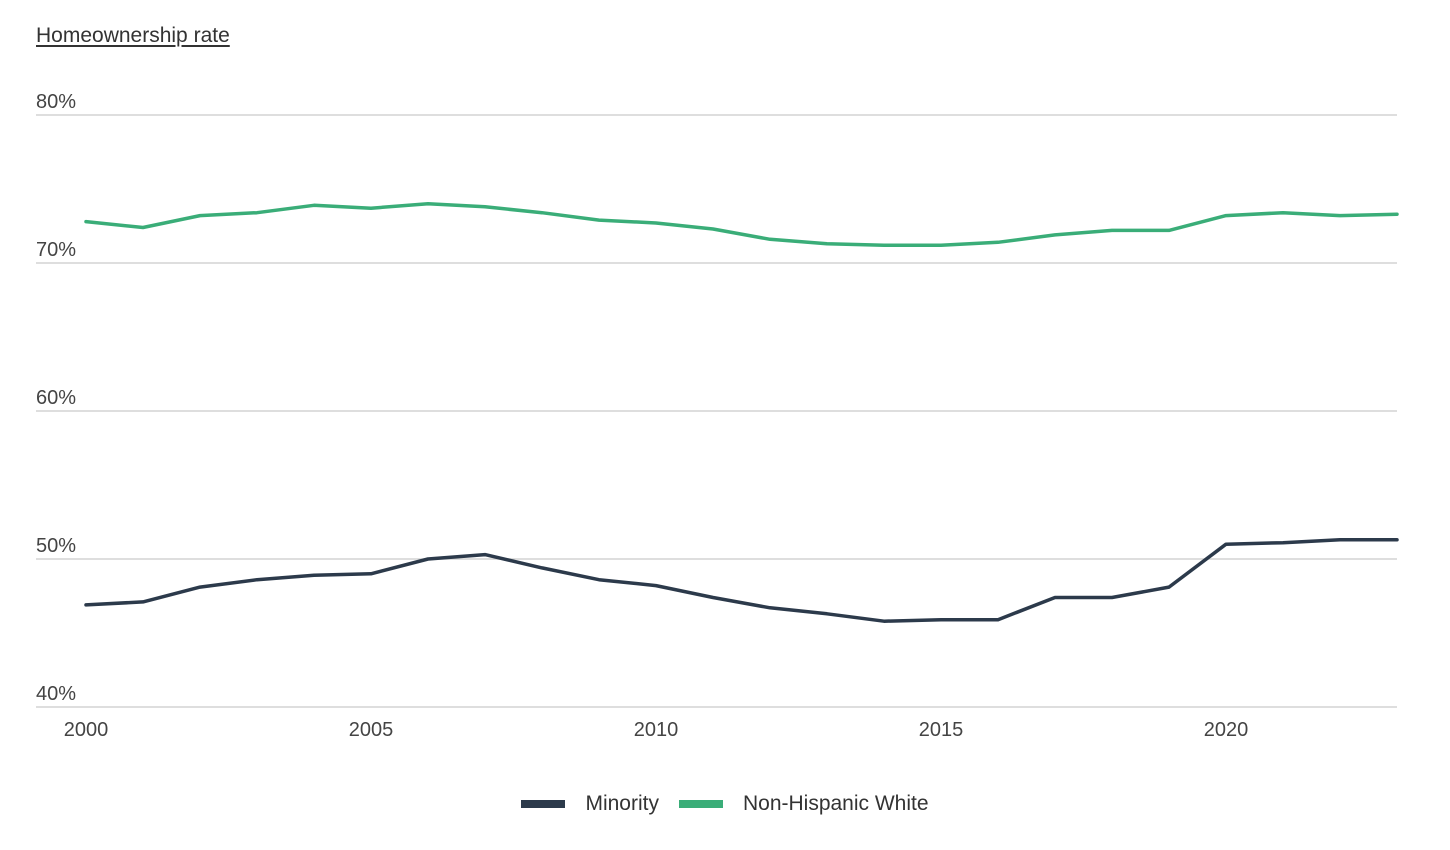  What do you see at coordinates (543, 804) in the screenshot?
I see `legend-swatch-minority` at bounding box center [543, 804].